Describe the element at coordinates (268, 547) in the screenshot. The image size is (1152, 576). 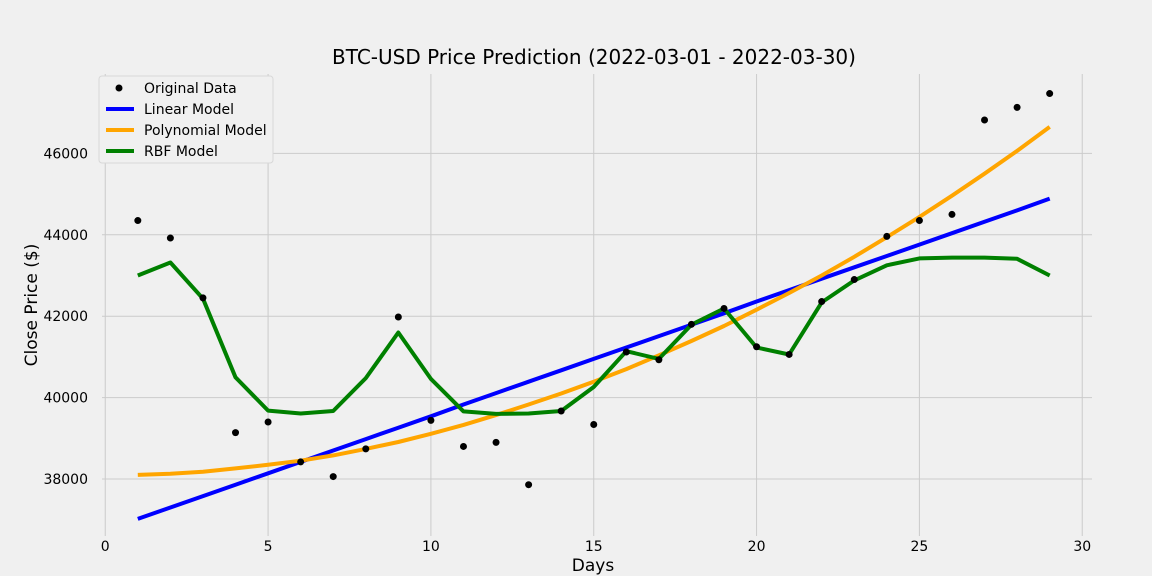
I see `x-tick-label: 5` at that location.